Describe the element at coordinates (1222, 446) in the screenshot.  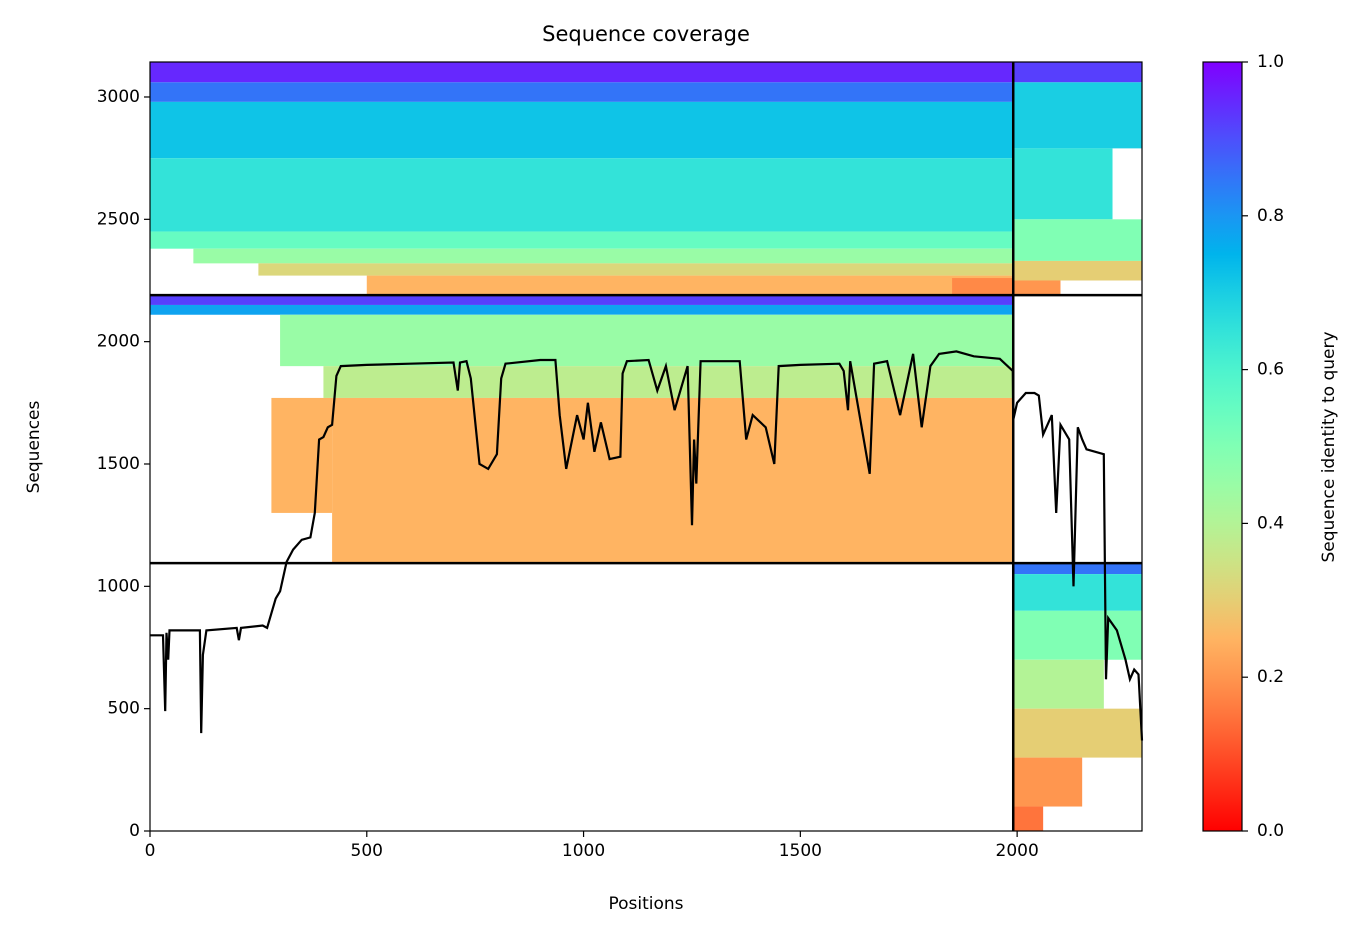
I see `colorbar` at that location.